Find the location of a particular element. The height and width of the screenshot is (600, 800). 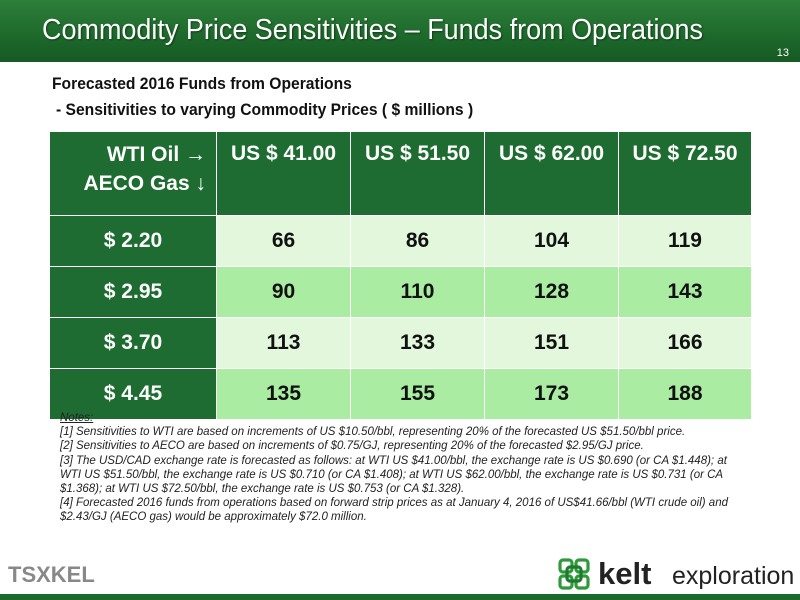

table-row: $ 4.45 135 155 173 188 is located at coordinates (400, 394).